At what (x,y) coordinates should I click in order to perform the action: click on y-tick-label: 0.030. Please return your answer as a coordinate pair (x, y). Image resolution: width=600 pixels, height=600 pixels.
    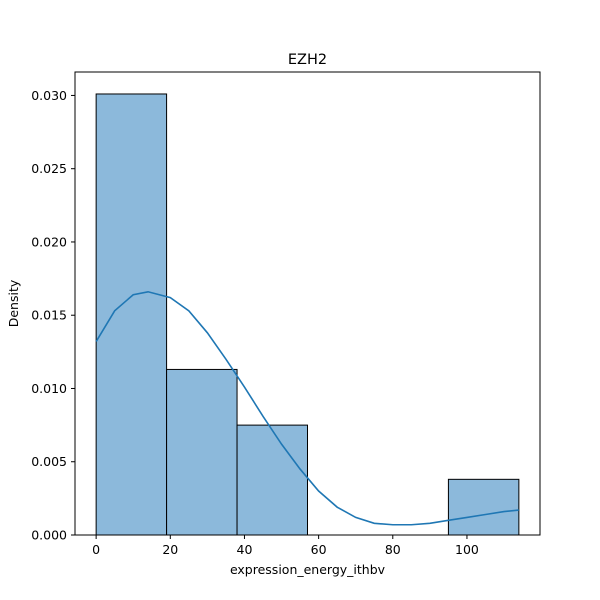
    Looking at the image, I should click on (49, 95).